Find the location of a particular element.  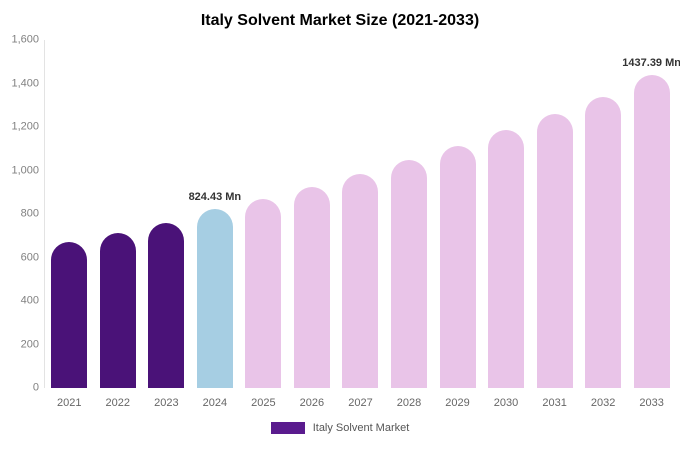

chart-title: Italy Solvent Market Size (2021-2033) is located at coordinates (340, 20).